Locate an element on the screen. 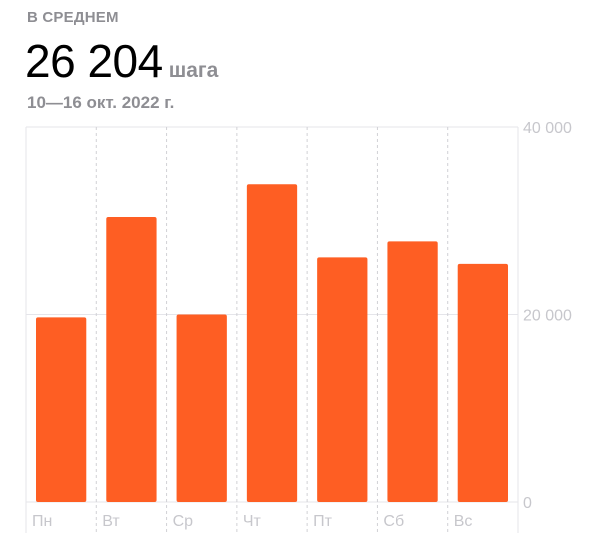 This screenshot has height=557, width=600. y-tick-label: 20 000 is located at coordinates (547, 316).